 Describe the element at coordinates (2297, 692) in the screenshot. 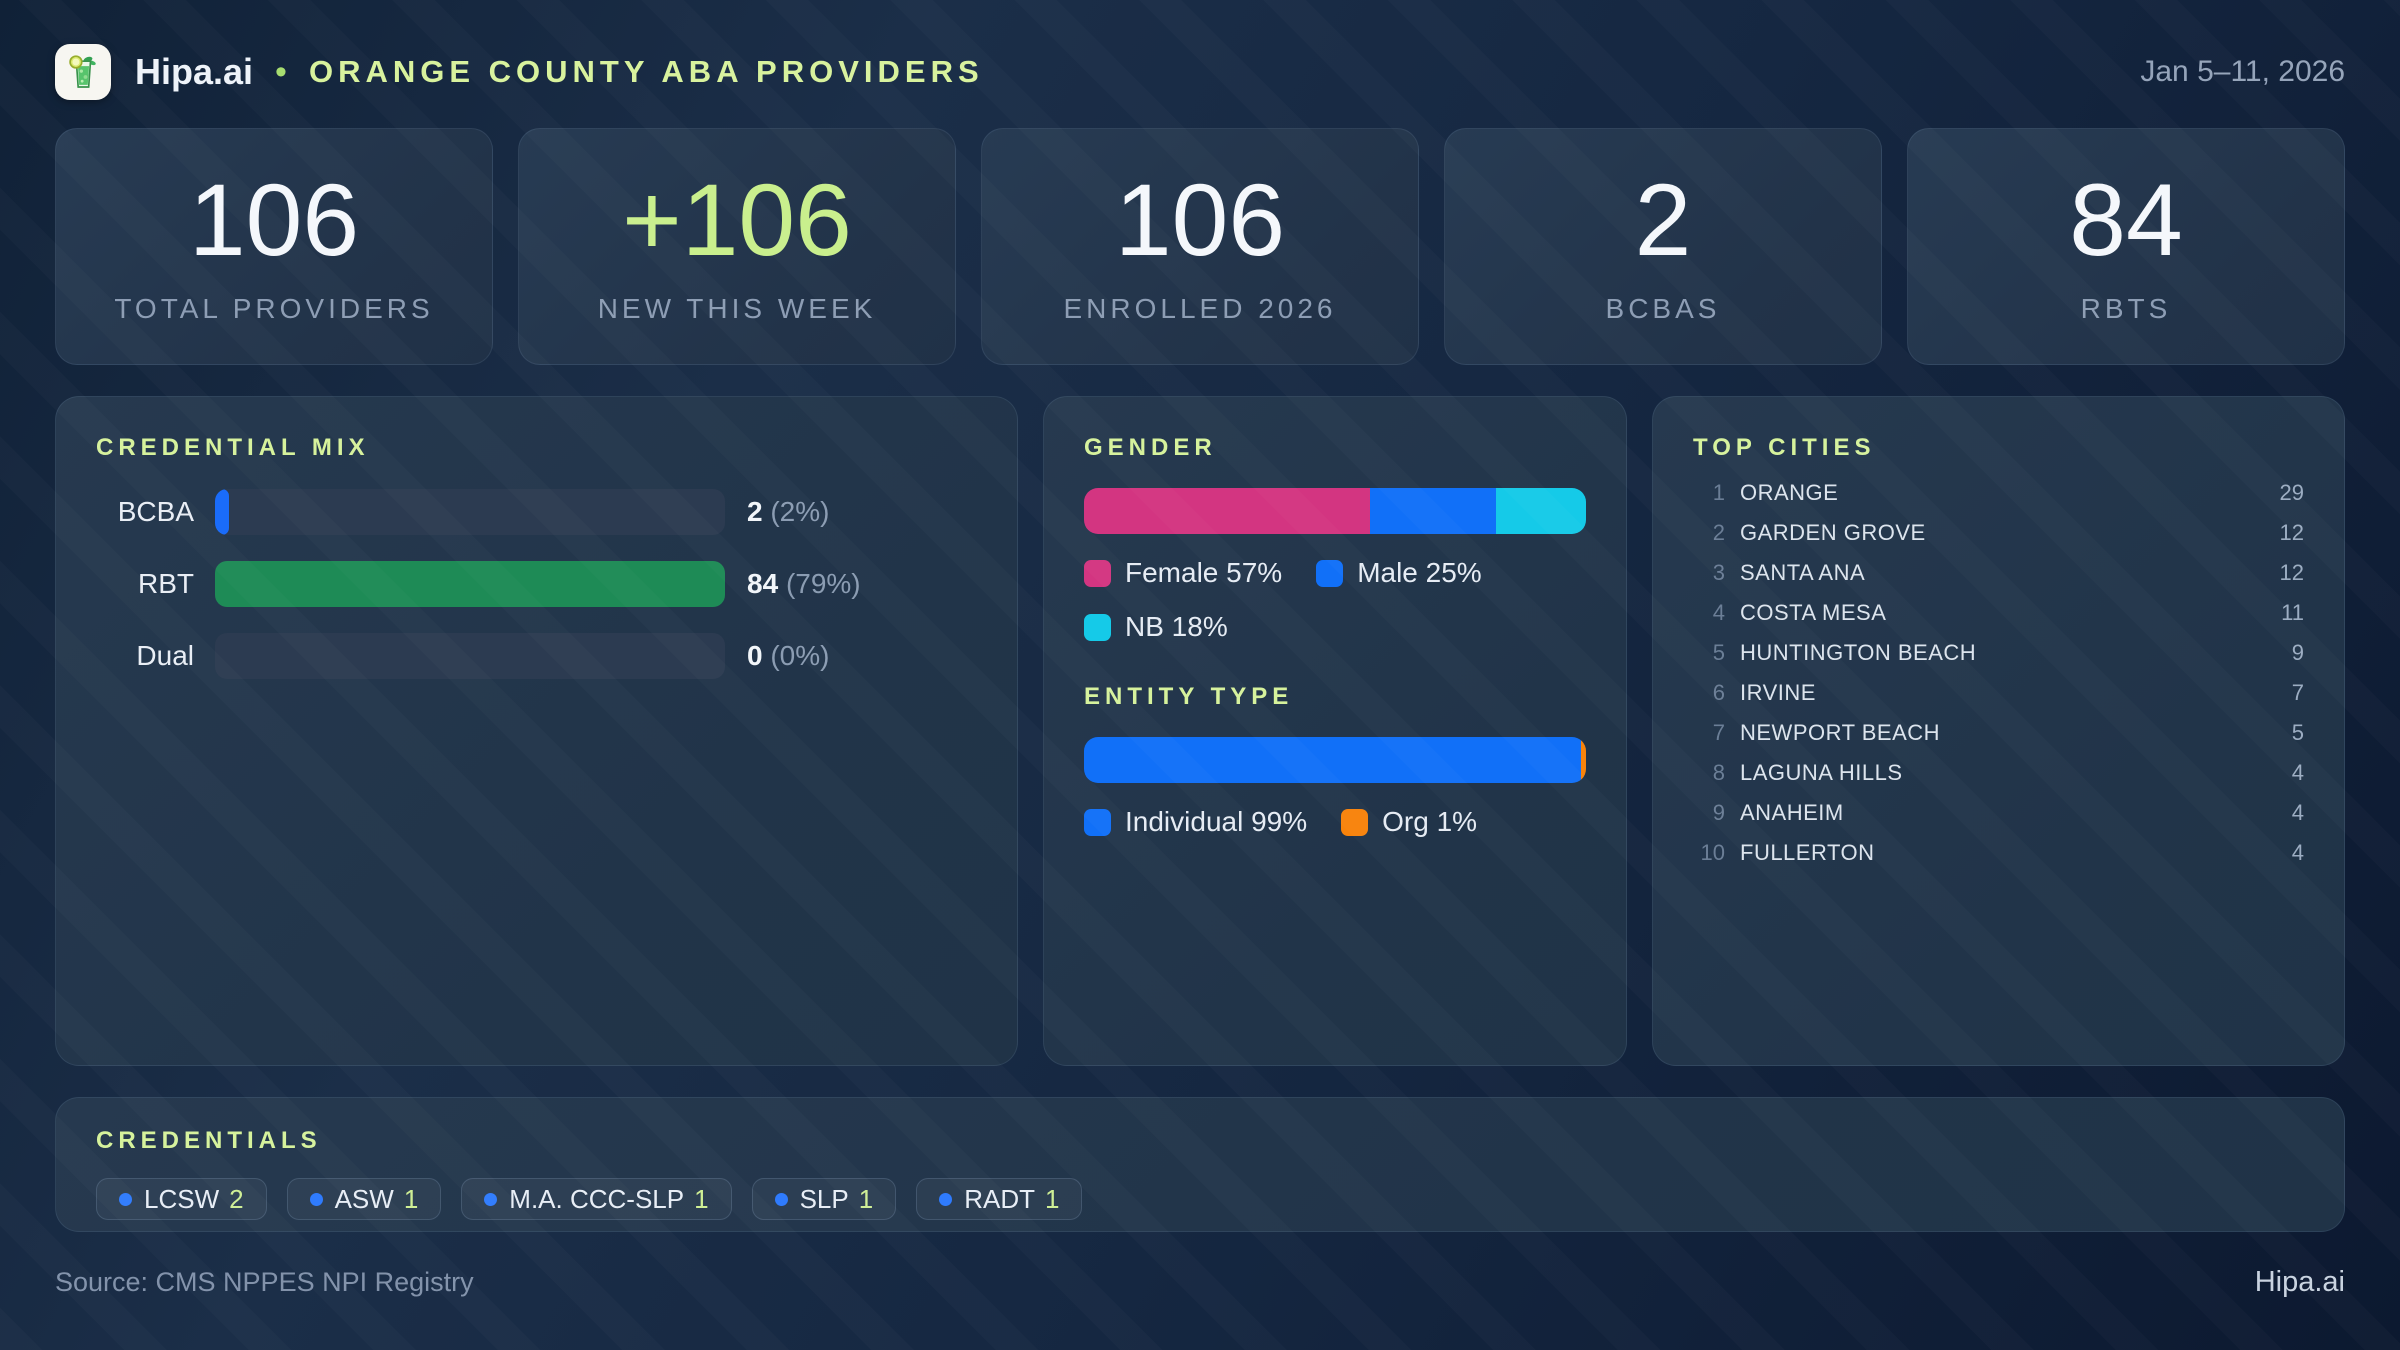

I see `city-count: 7` at that location.